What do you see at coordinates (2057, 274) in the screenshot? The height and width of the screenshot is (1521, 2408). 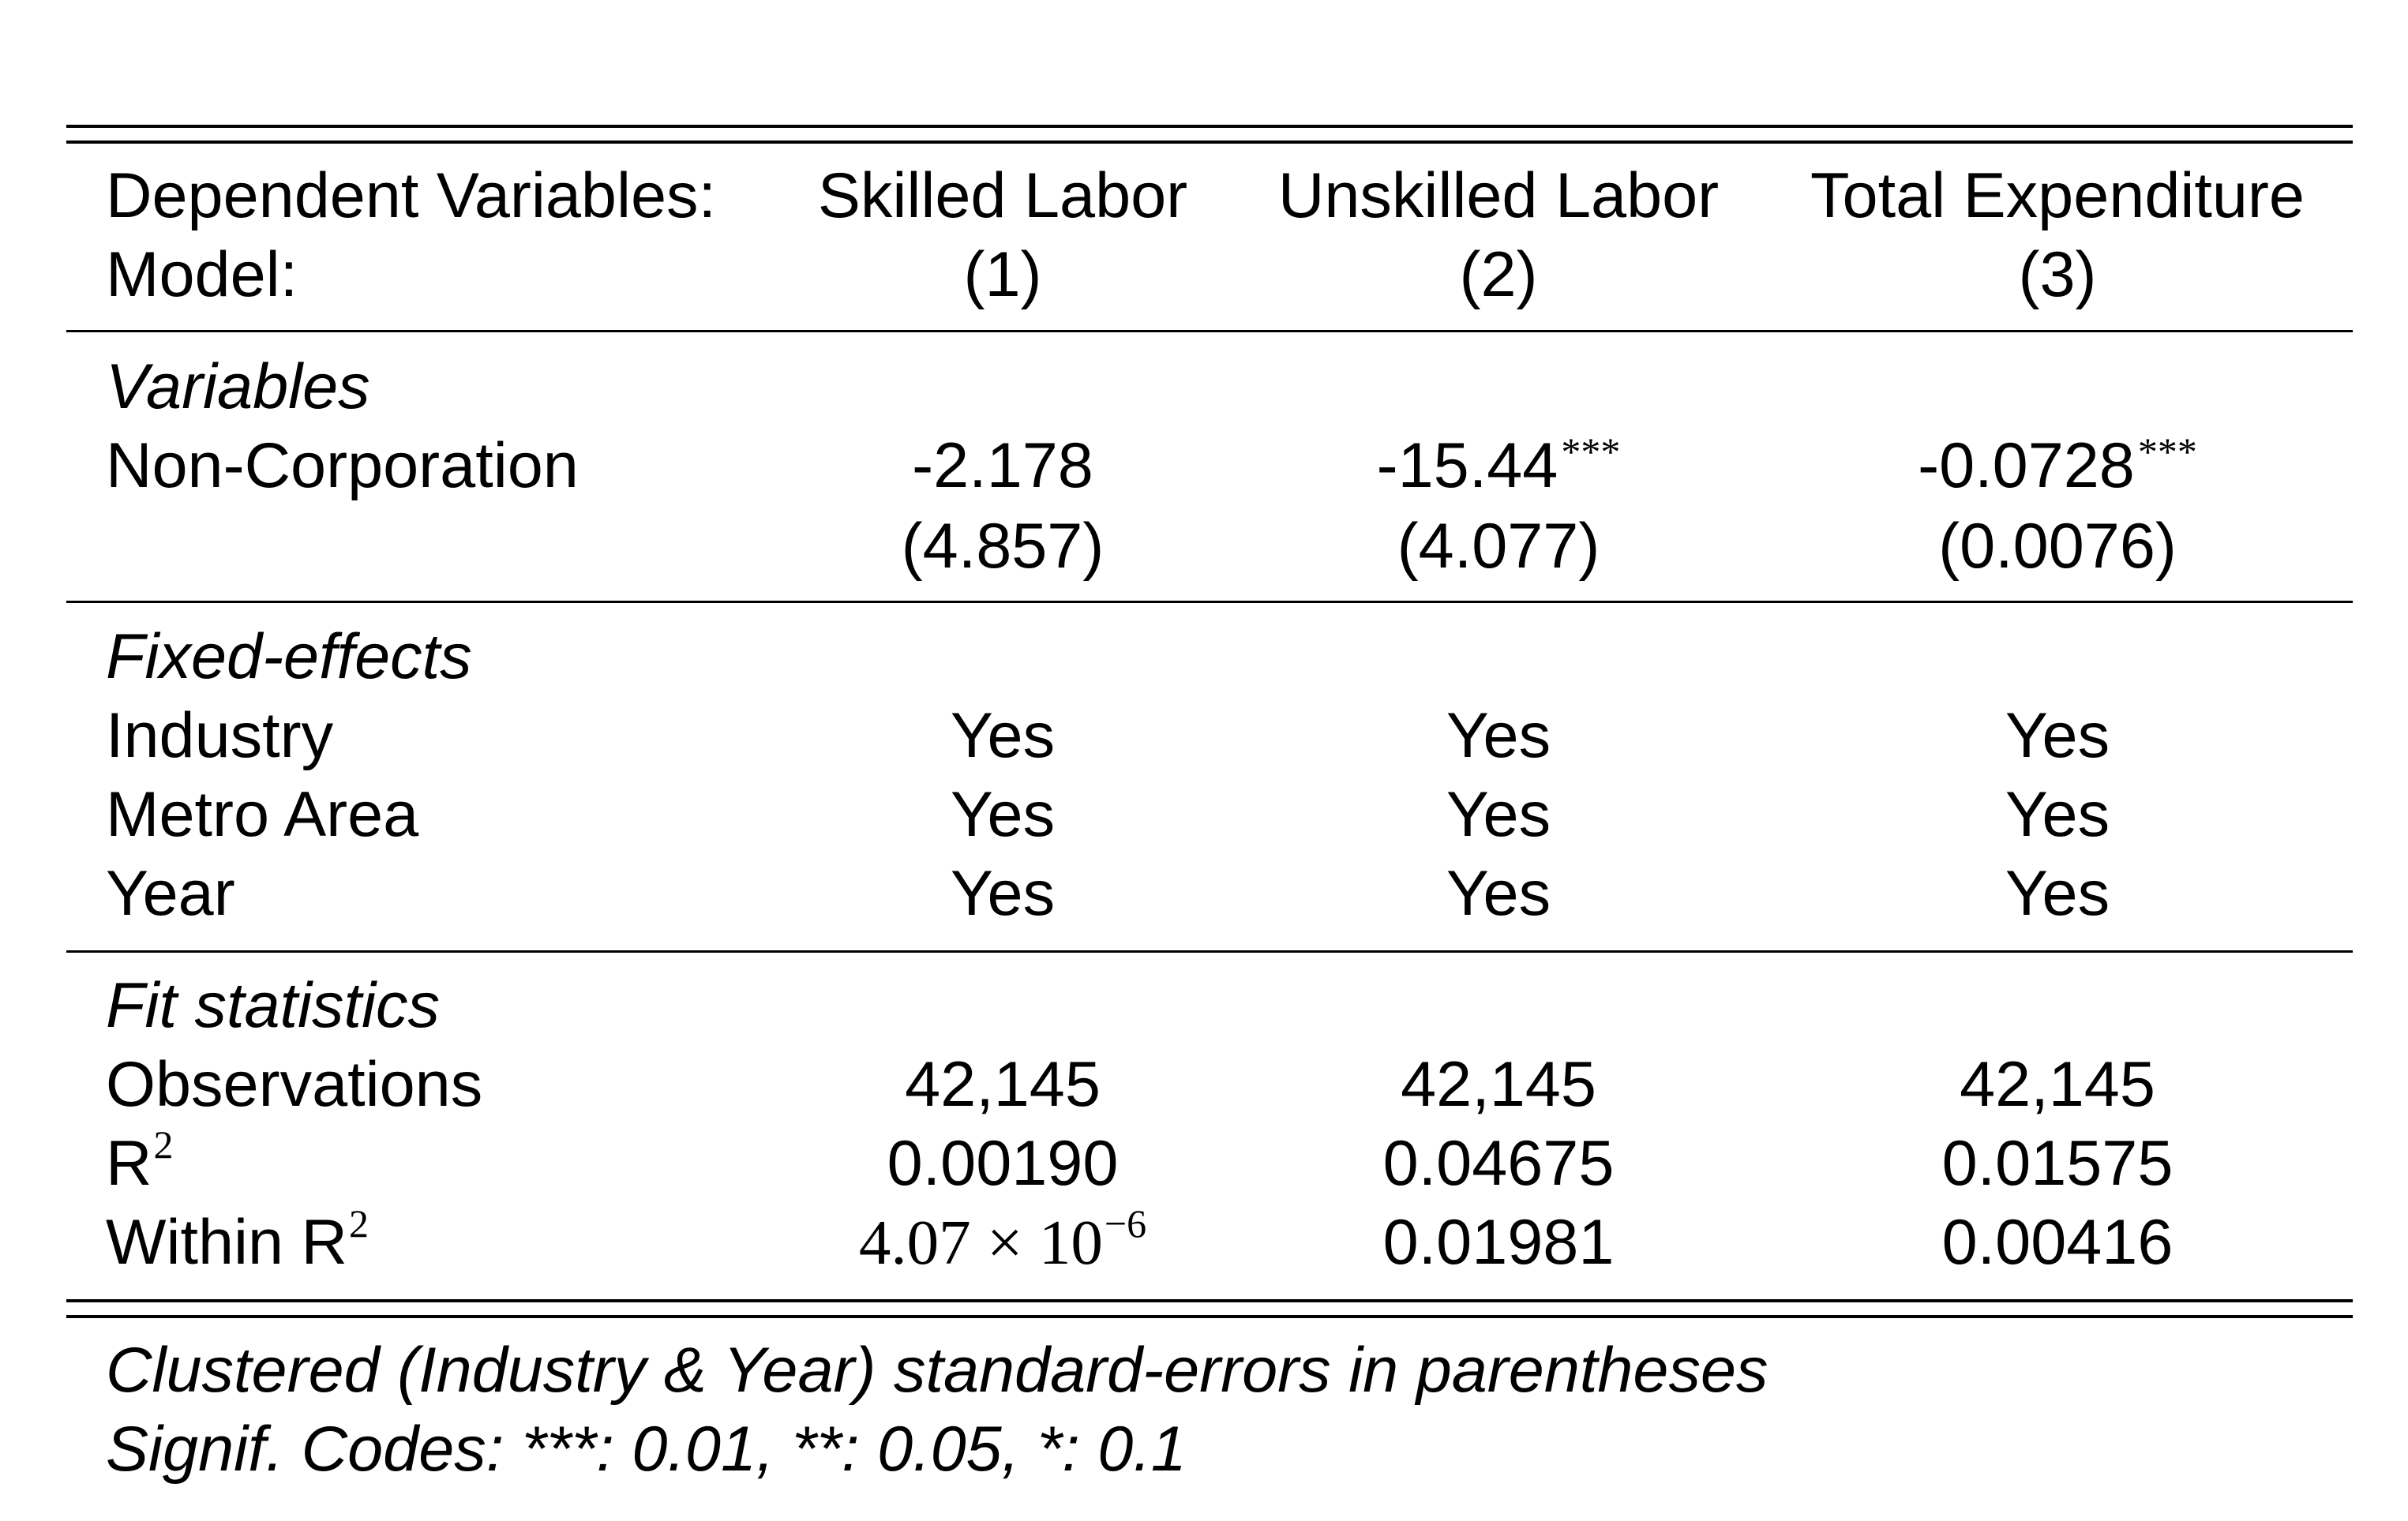 I see `model-3: (3)` at bounding box center [2057, 274].